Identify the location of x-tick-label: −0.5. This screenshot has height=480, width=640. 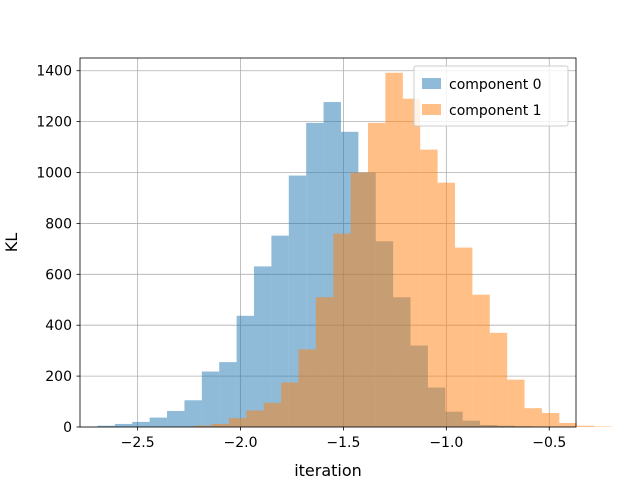
(549, 443).